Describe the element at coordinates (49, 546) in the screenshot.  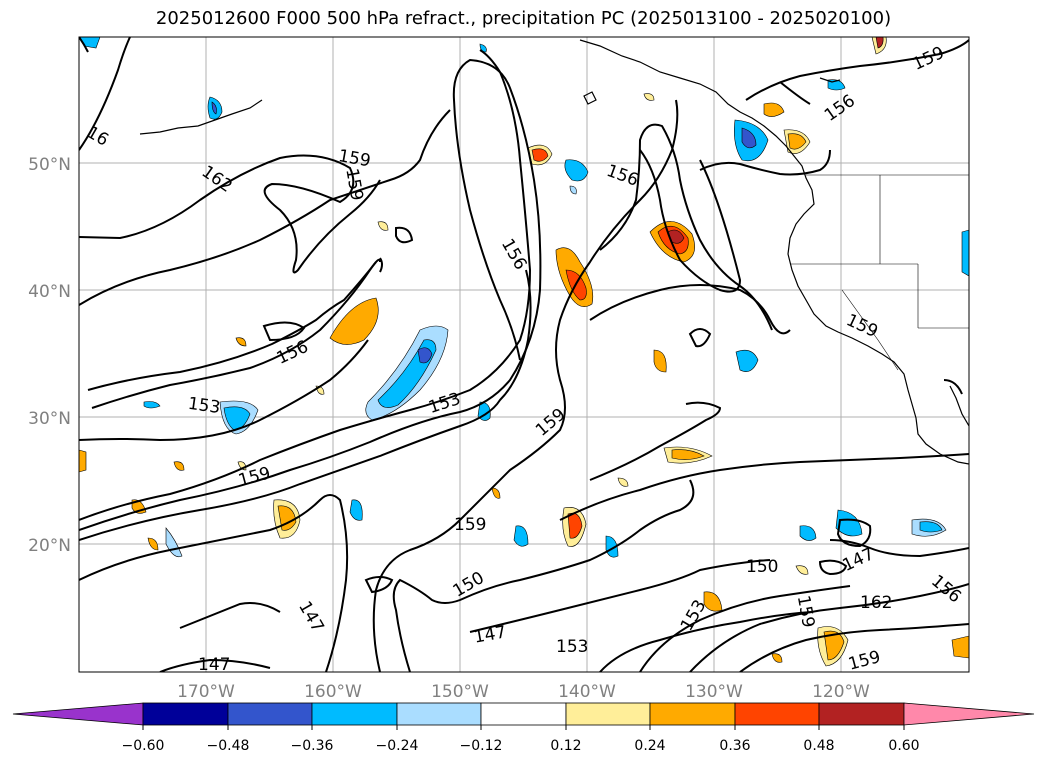
I see `lat-tick-label: 20°N` at that location.